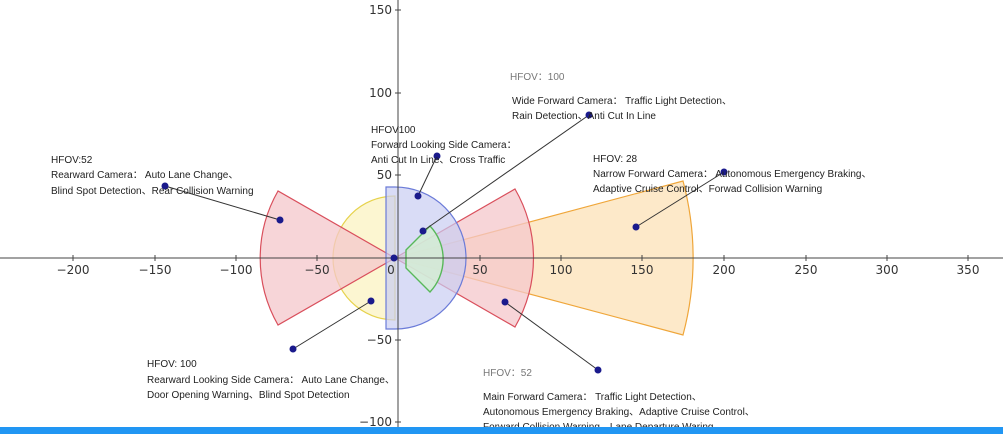 This screenshot has width=1003, height=434. Describe the element at coordinates (479, 270) in the screenshot. I see `x-tick-label: 50` at that location.